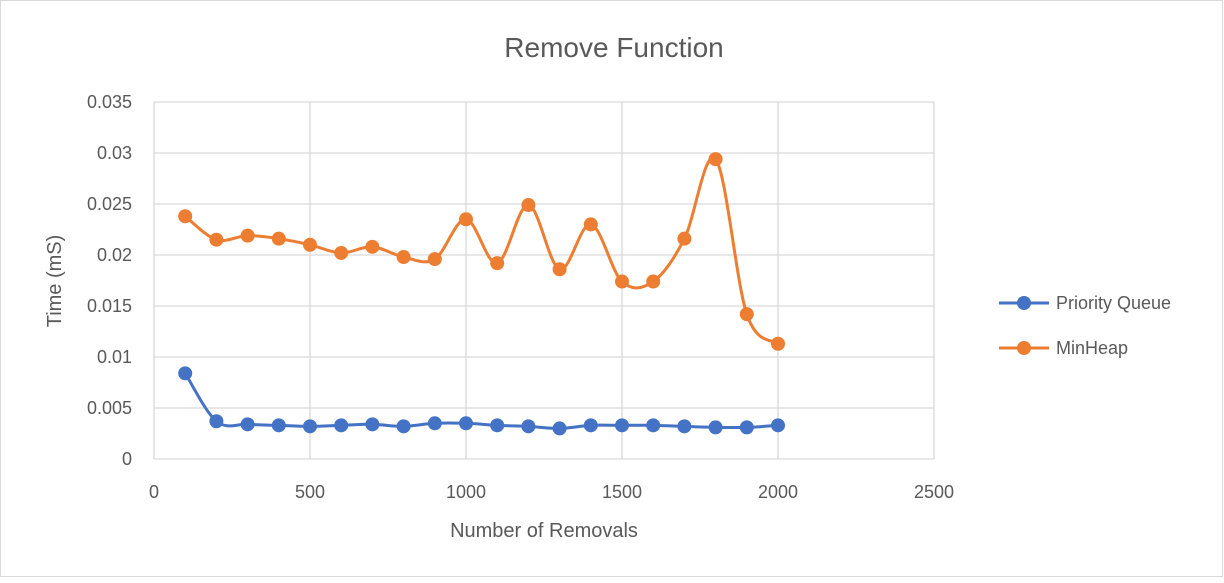 Image resolution: width=1224 pixels, height=583 pixels. I want to click on x-tick-labels: 0 500 1000 1500 2000 2500, so click(551, 492).